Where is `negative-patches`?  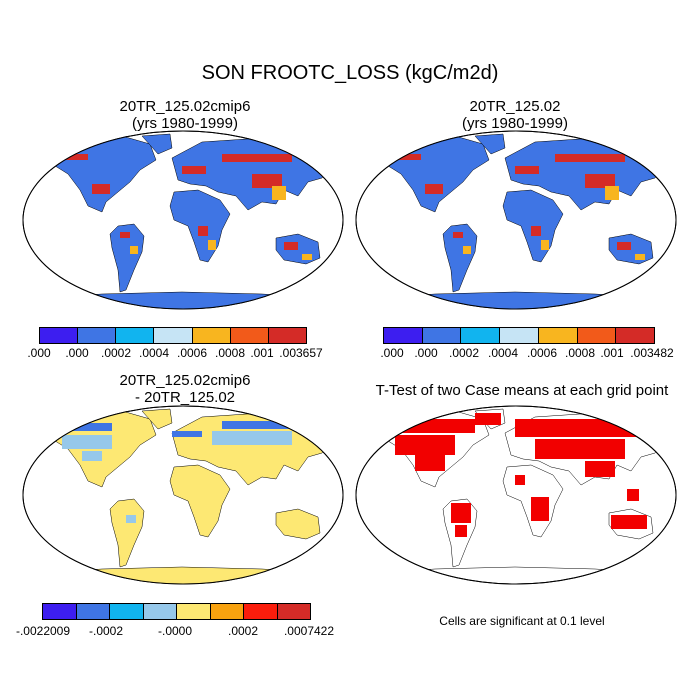 negative-patches is located at coordinates (187, 429).